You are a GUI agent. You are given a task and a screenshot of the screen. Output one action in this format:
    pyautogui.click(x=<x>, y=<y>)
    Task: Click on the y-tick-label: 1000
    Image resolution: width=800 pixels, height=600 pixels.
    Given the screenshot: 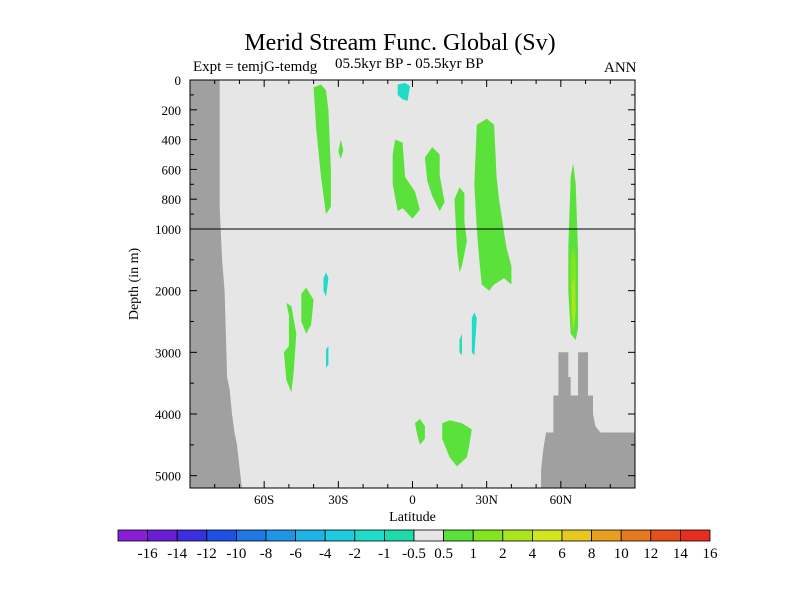 What is the action you would take?
    pyautogui.click(x=168, y=229)
    